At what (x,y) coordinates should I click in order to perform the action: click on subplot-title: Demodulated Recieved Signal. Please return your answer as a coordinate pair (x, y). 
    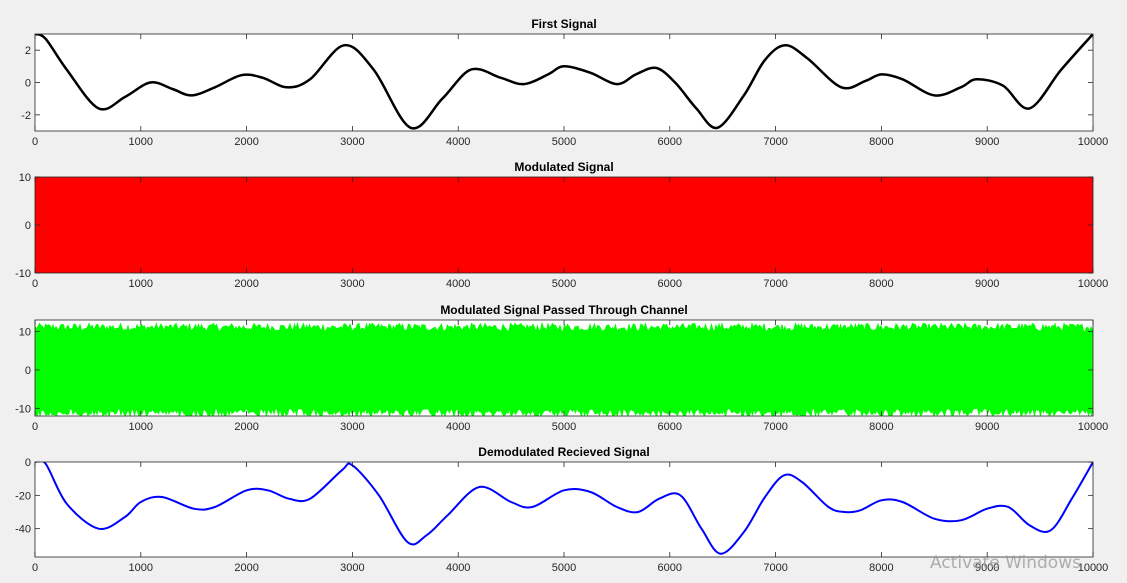
    Looking at the image, I should click on (563, 452).